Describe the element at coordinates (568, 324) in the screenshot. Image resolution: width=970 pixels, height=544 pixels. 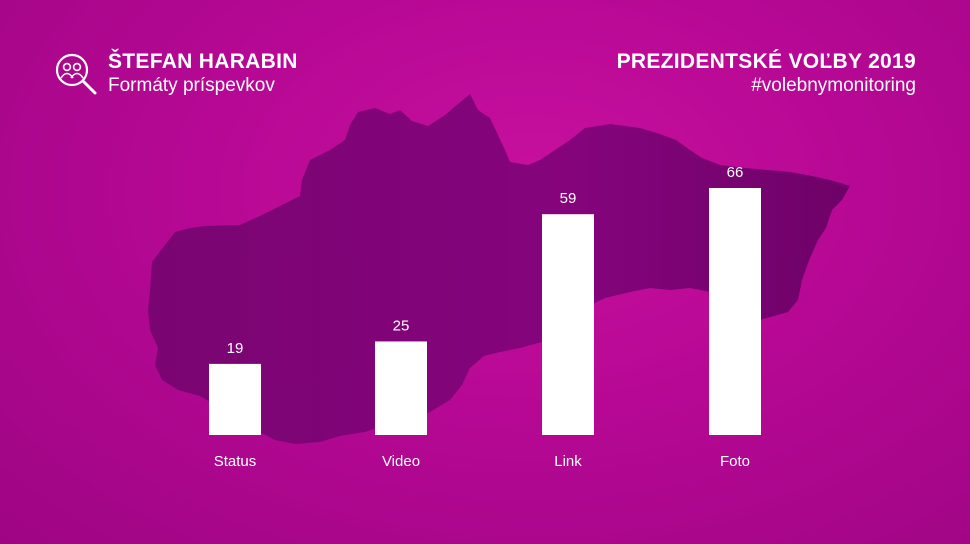
I see `bar-link` at that location.